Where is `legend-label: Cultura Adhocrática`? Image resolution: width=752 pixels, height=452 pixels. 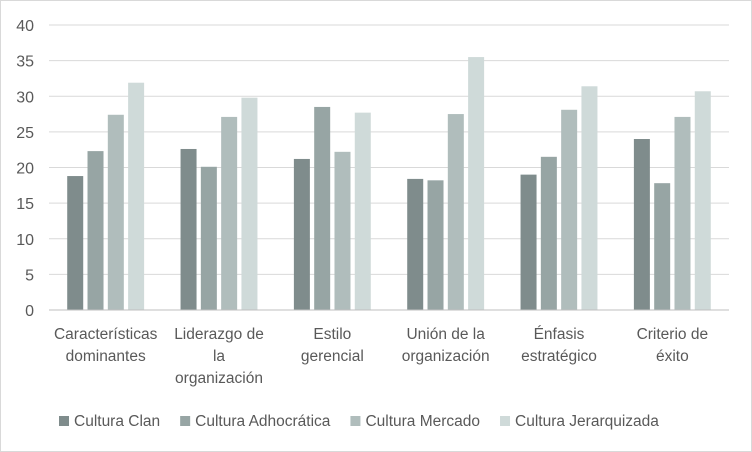 legend-label: Cultura Adhocrática is located at coordinates (263, 421).